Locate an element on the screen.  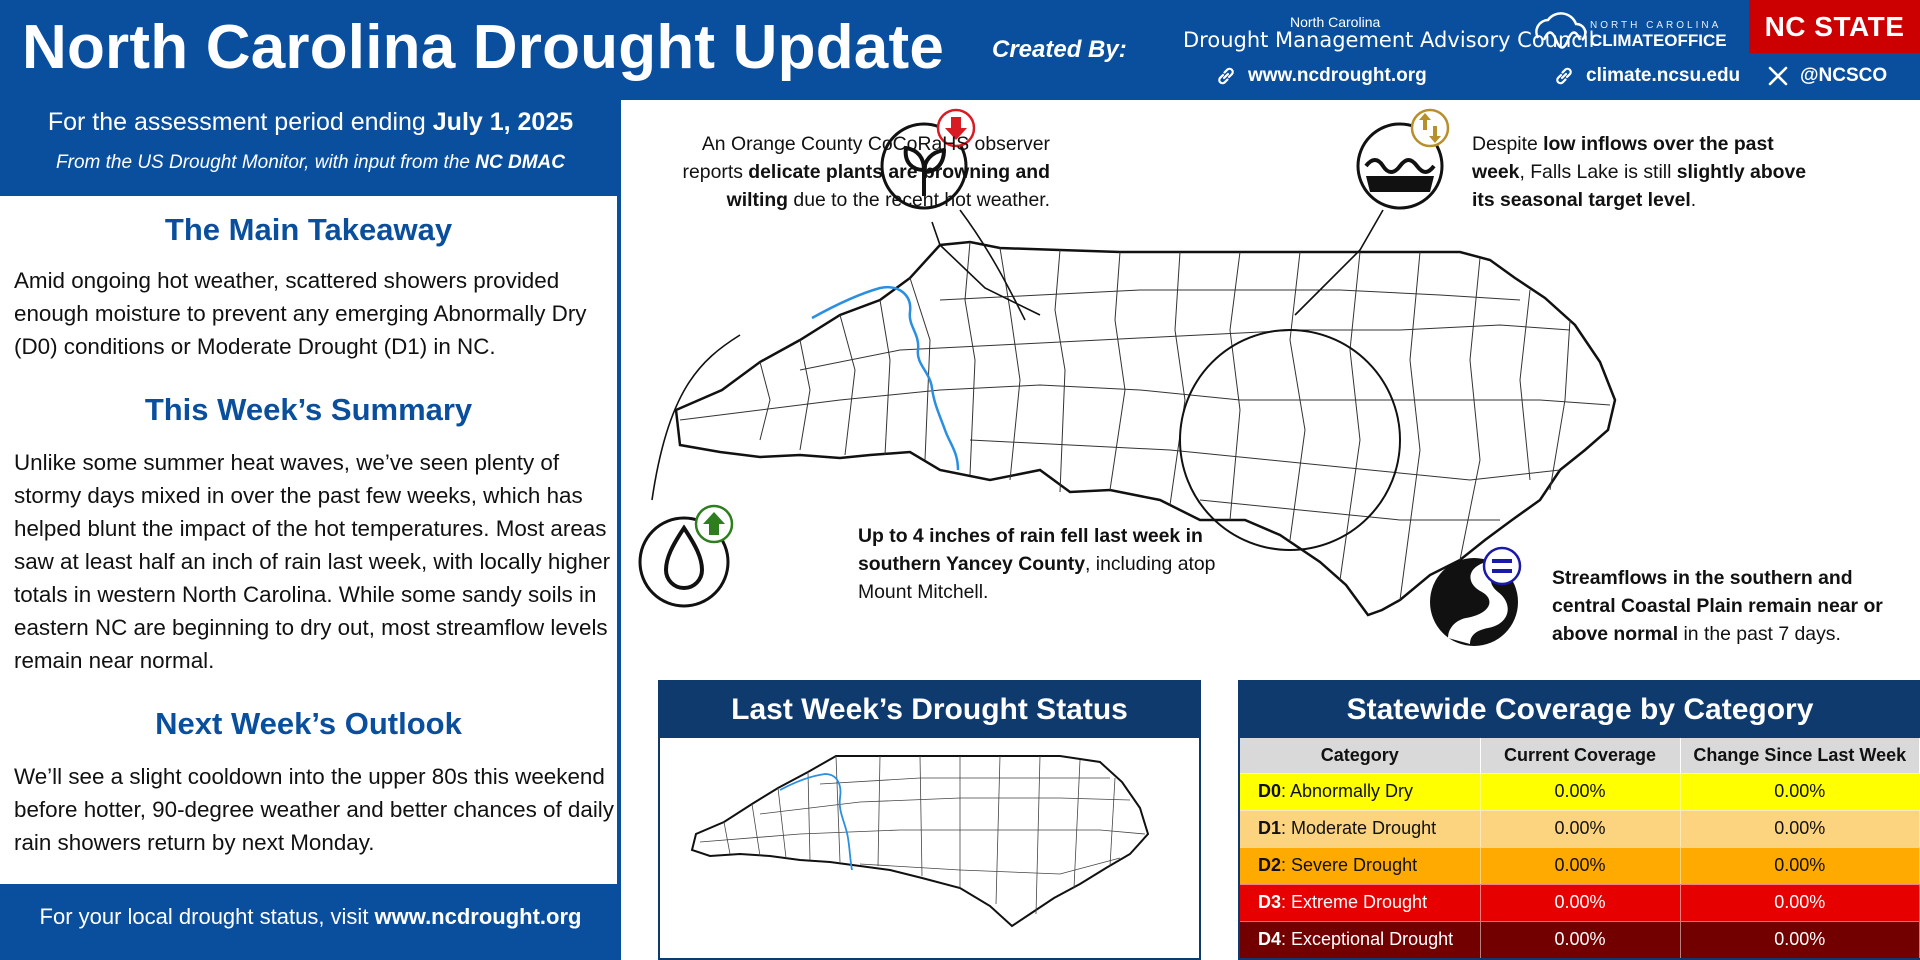
table-row: D1: Moderate Drought 0.00% 0.00% is located at coordinates (1580, 828).